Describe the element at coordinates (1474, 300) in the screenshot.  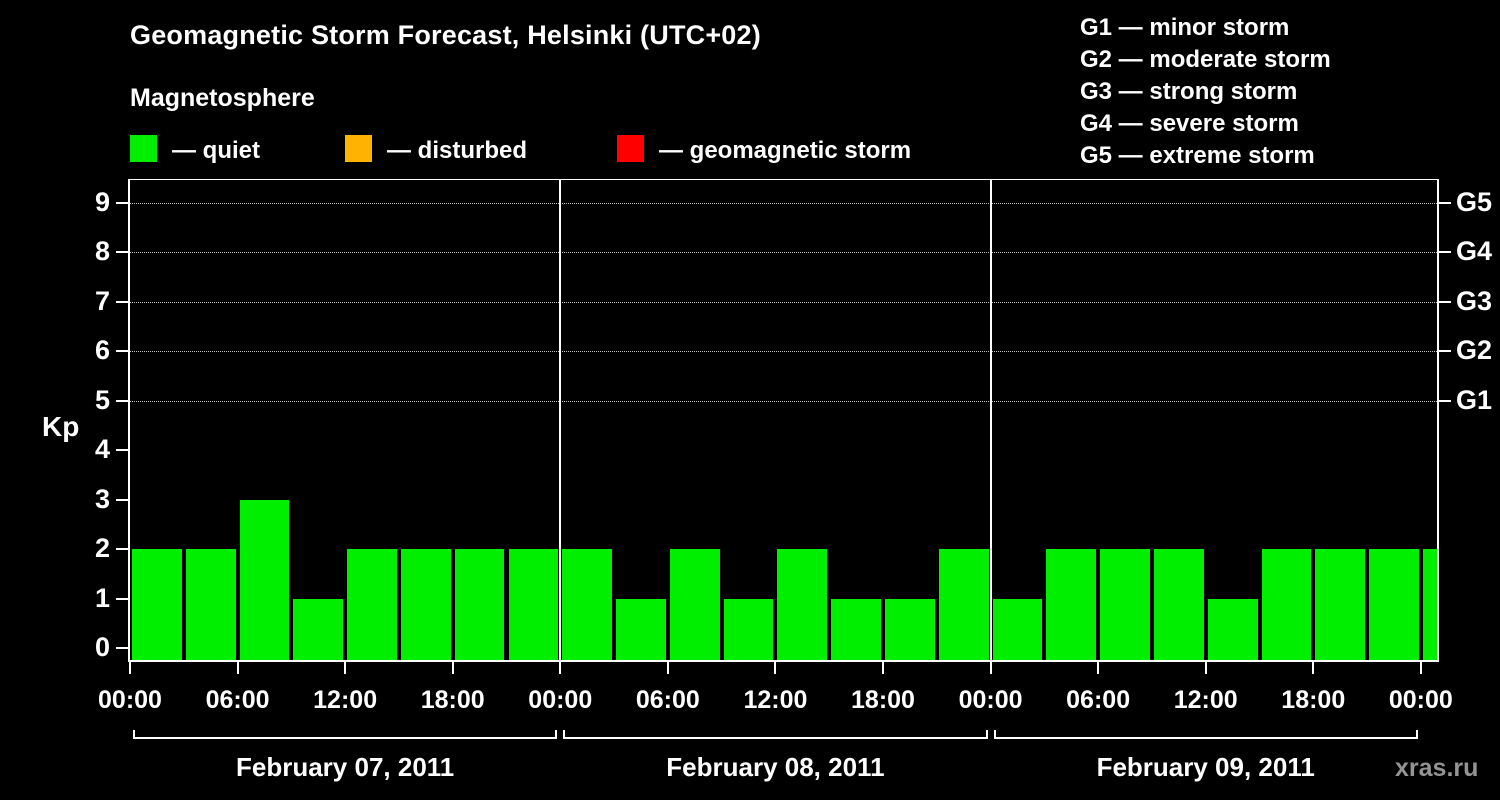
I see `g-axis-label: G3` at that location.